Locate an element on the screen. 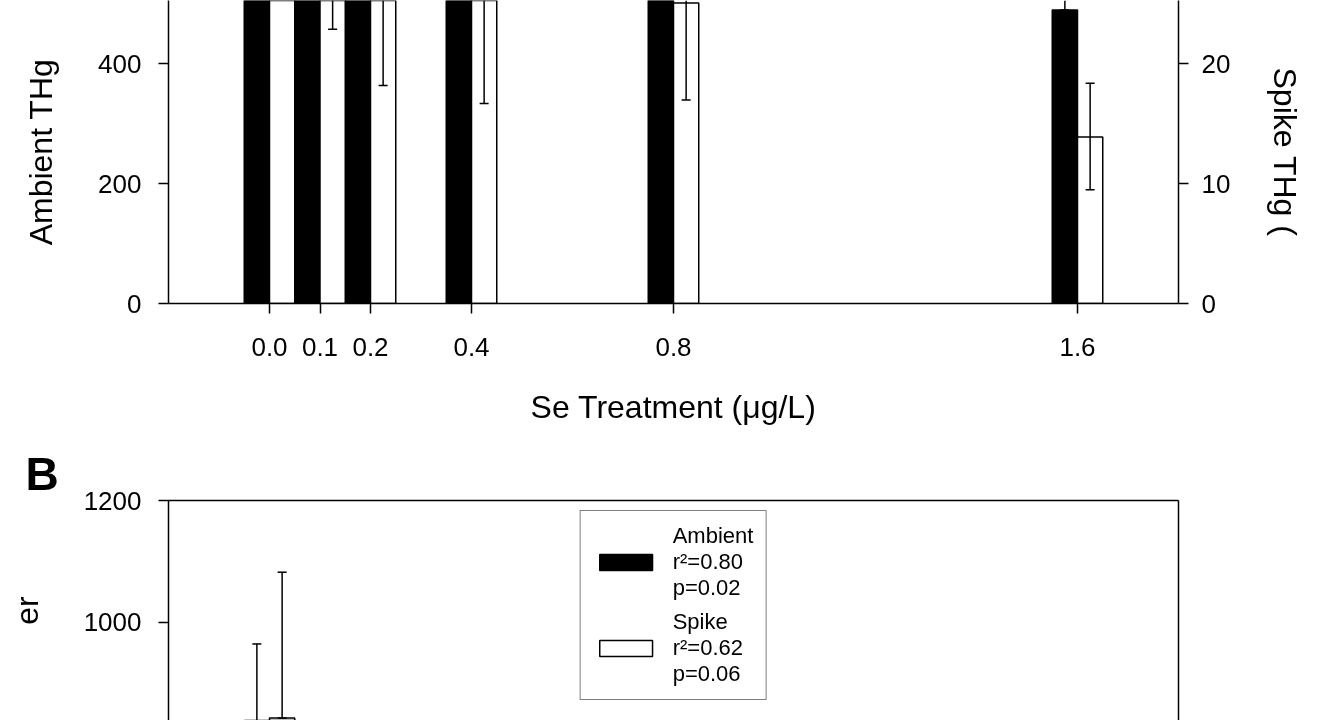  y2-axis-title: Spike THg ( is located at coordinates (1285, 152).